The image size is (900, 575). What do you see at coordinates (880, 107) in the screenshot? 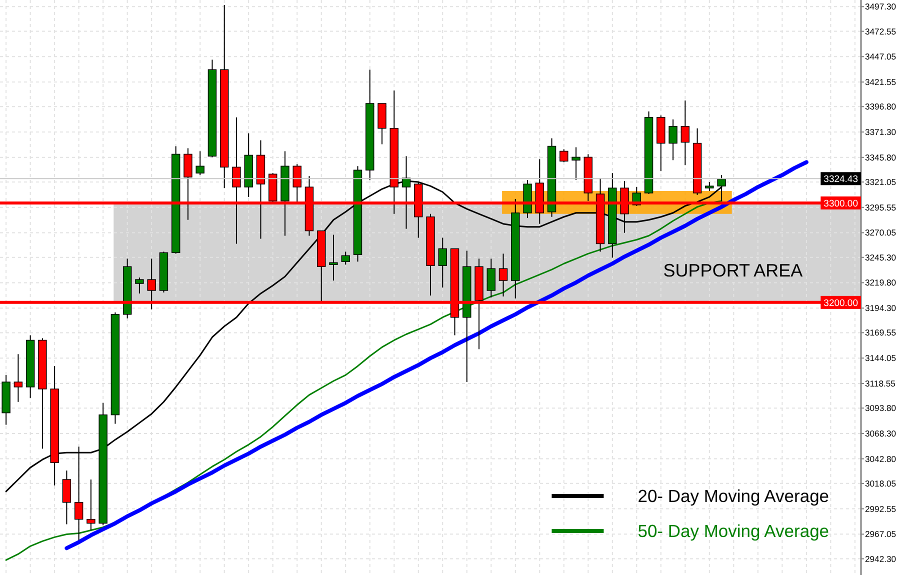
I see `y-tick-label: 3396.80` at bounding box center [880, 107].